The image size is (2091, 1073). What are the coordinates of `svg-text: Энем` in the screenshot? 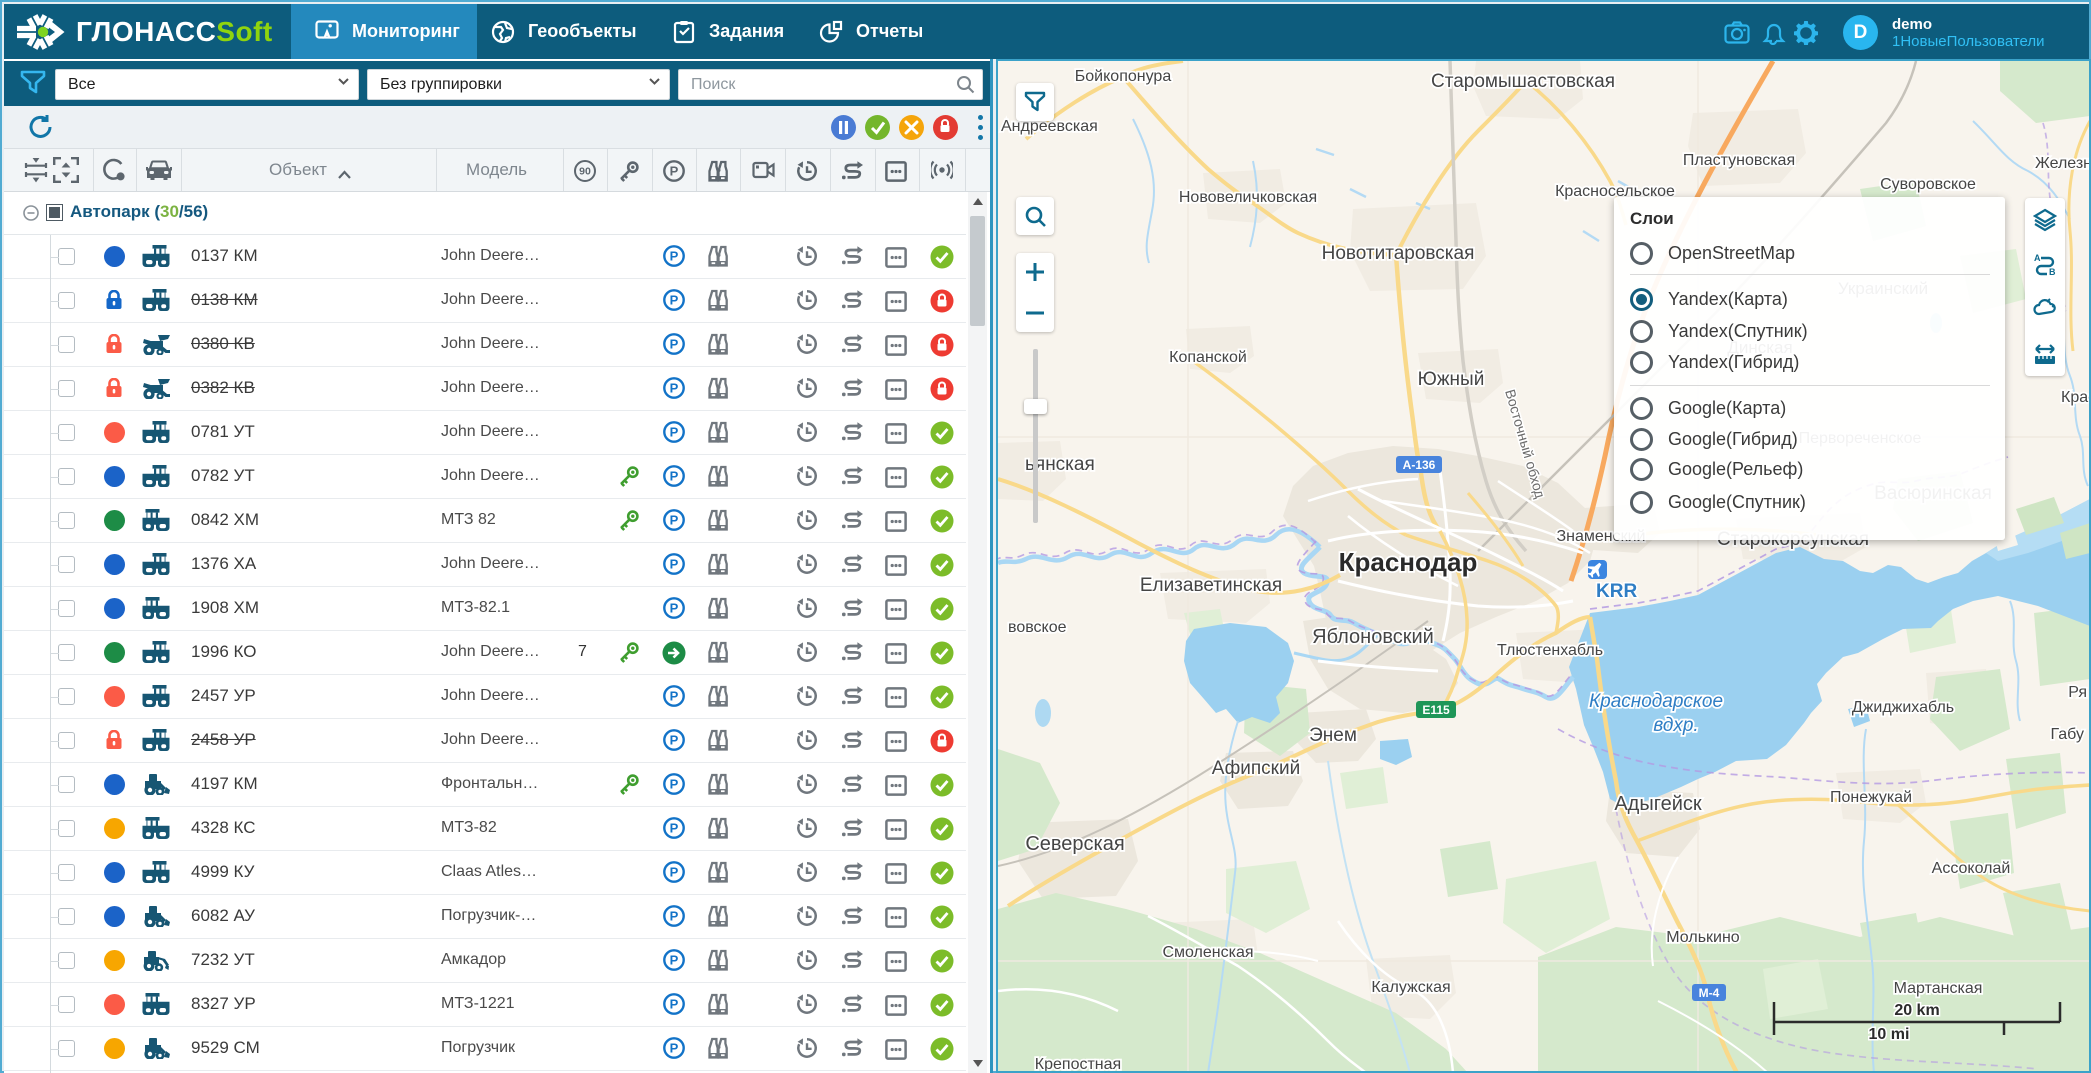 It's located at (1333, 735).